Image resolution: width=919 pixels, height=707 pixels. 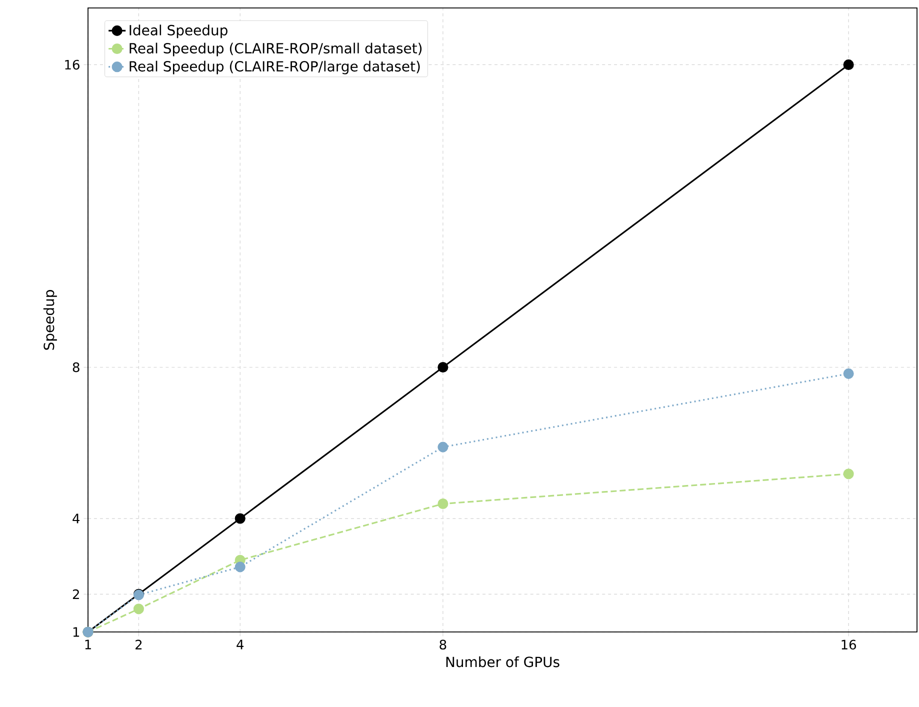 What do you see at coordinates (503, 662) in the screenshot?
I see `x-axis-title: Number of GPUs` at bounding box center [503, 662].